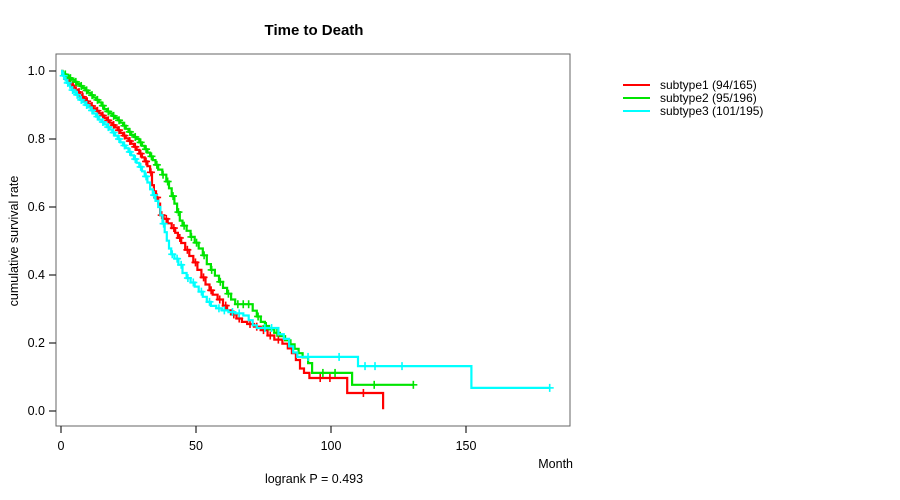  Describe the element at coordinates (196, 446) in the screenshot. I see `x-tick-label: 50` at that location.